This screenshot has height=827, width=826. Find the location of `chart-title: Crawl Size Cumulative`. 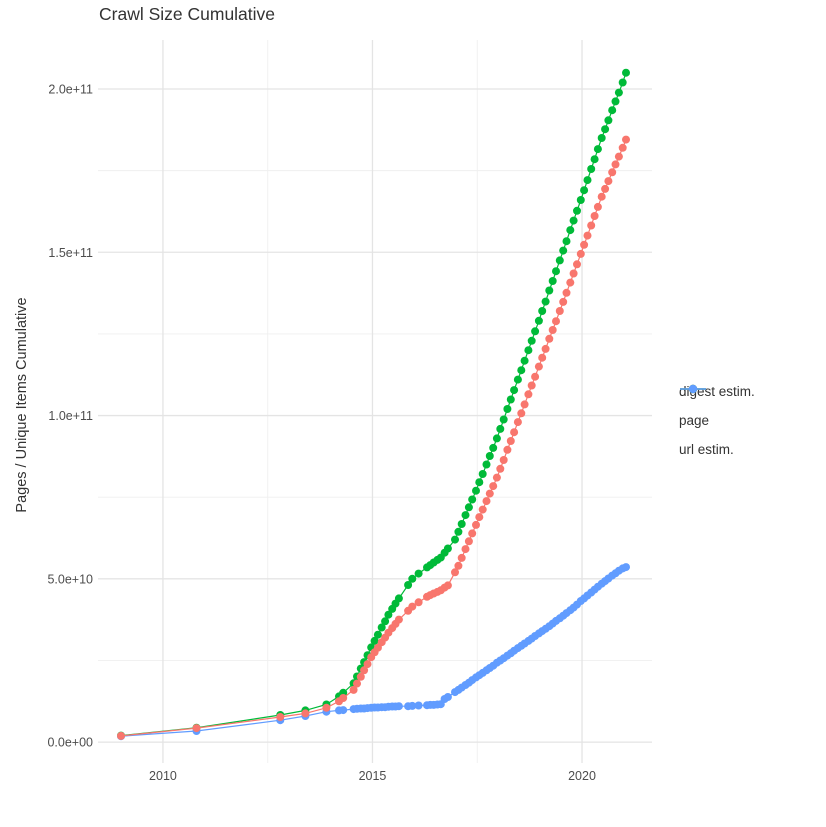

chart-title: Crawl Size Cumulative is located at coordinates (187, 14).